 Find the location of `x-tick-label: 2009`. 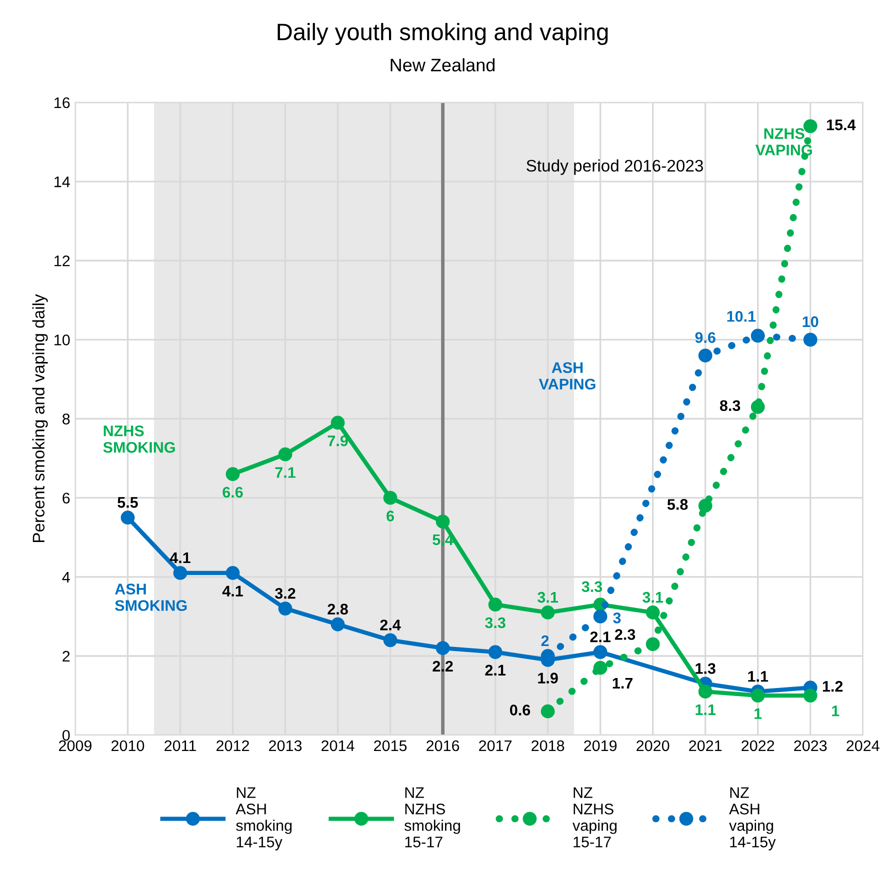

x-tick-label: 2009 is located at coordinates (75, 746).